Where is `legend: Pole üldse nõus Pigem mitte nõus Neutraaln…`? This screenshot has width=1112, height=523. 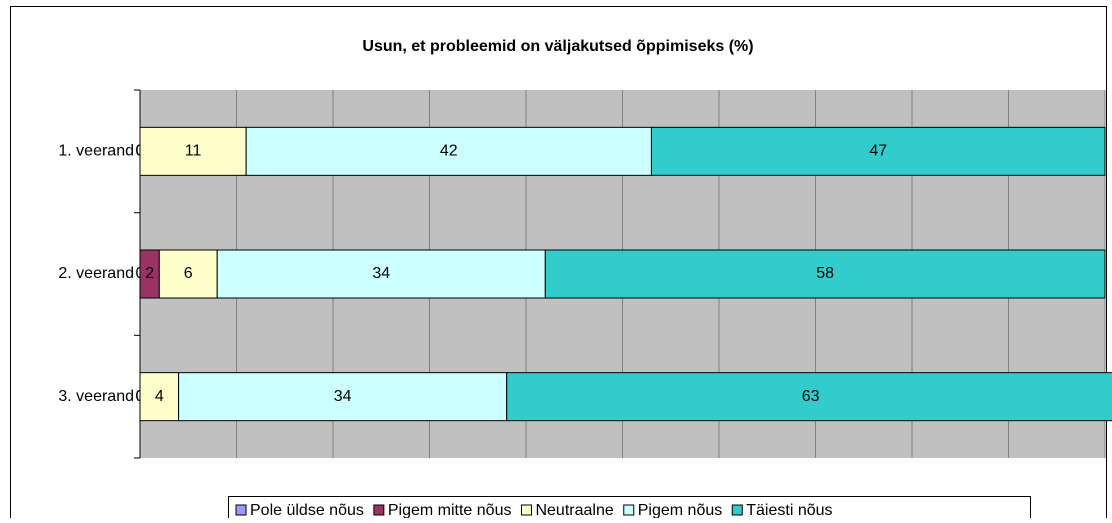 legend: Pole üldse nõus Pigem mitte nõus Neutraaln… is located at coordinates (629, 509).